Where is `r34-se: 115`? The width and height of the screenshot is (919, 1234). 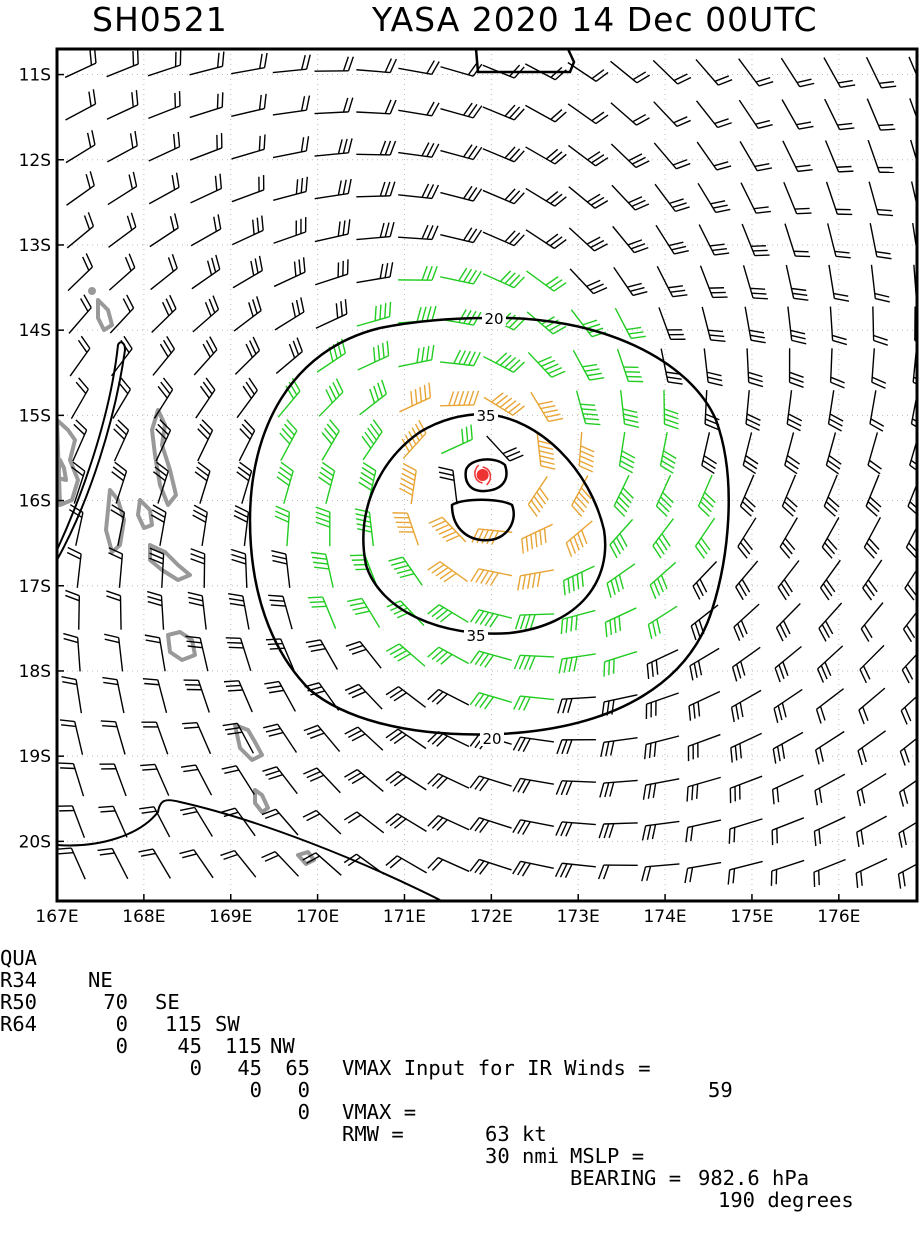 r34-se: 115 is located at coordinates (171, 1024).